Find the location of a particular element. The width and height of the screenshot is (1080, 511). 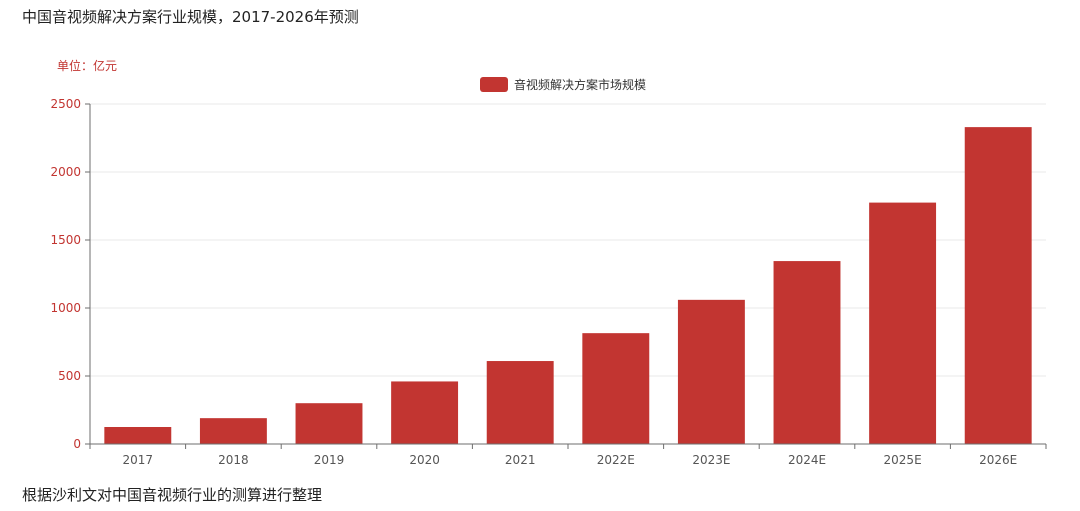

x-tick-label: 2020 is located at coordinates (424, 460).